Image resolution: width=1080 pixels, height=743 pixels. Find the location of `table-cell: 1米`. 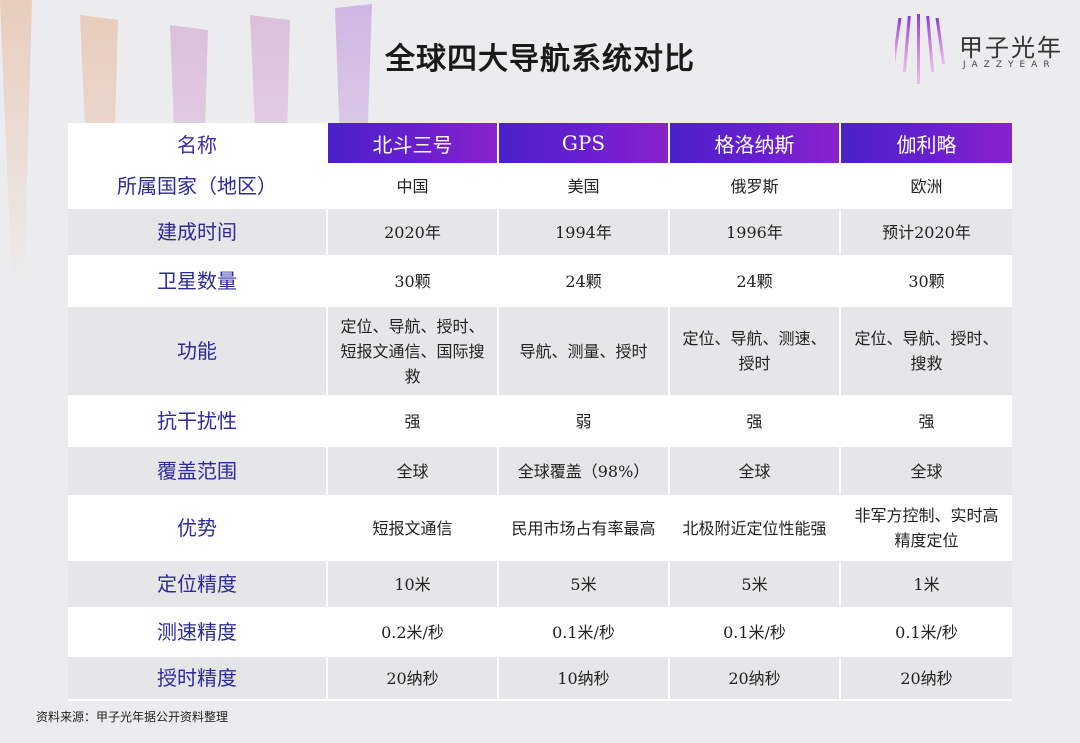

table-cell: 1米 is located at coordinates (926, 585).